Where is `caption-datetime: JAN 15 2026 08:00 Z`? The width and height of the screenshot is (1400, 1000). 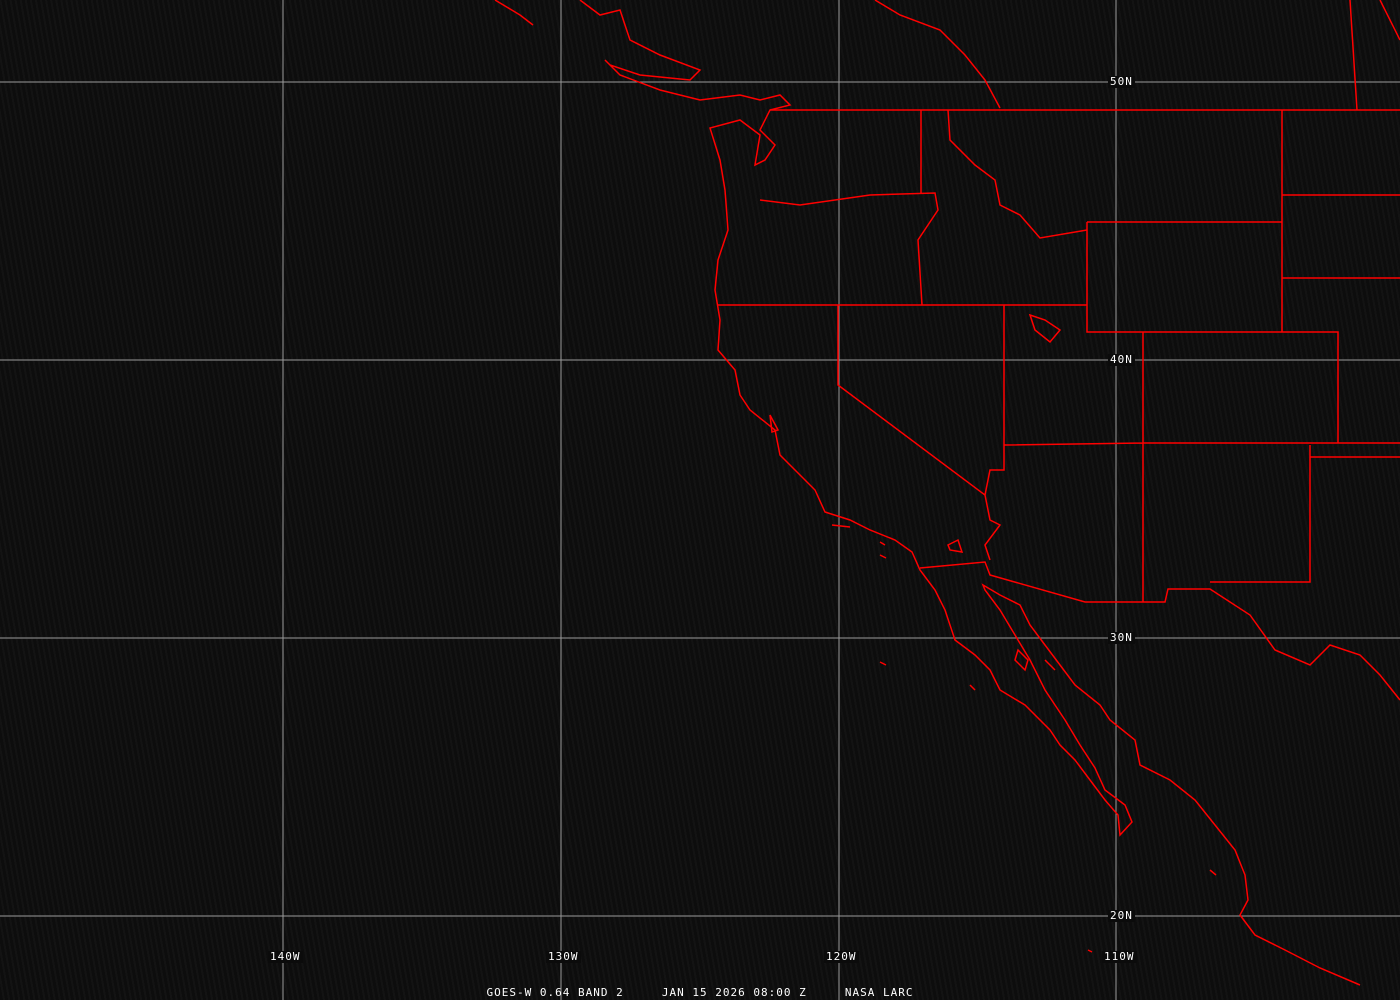 caption-datetime: JAN 15 2026 08:00 Z is located at coordinates (734, 992).